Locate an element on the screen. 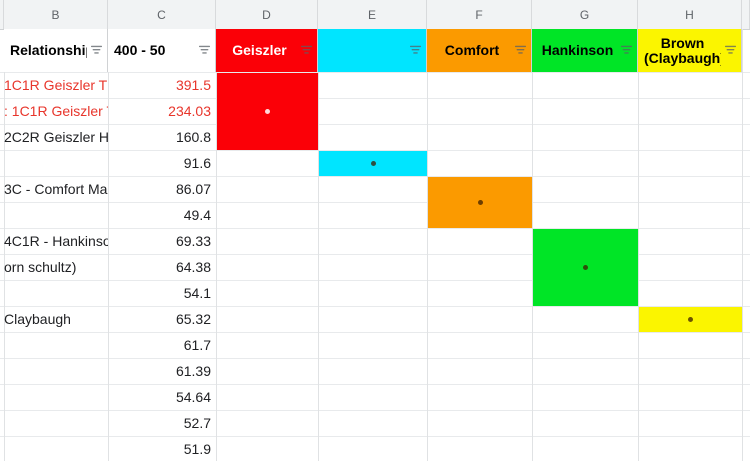  cell-c-7: 69.33 is located at coordinates (193, 241).